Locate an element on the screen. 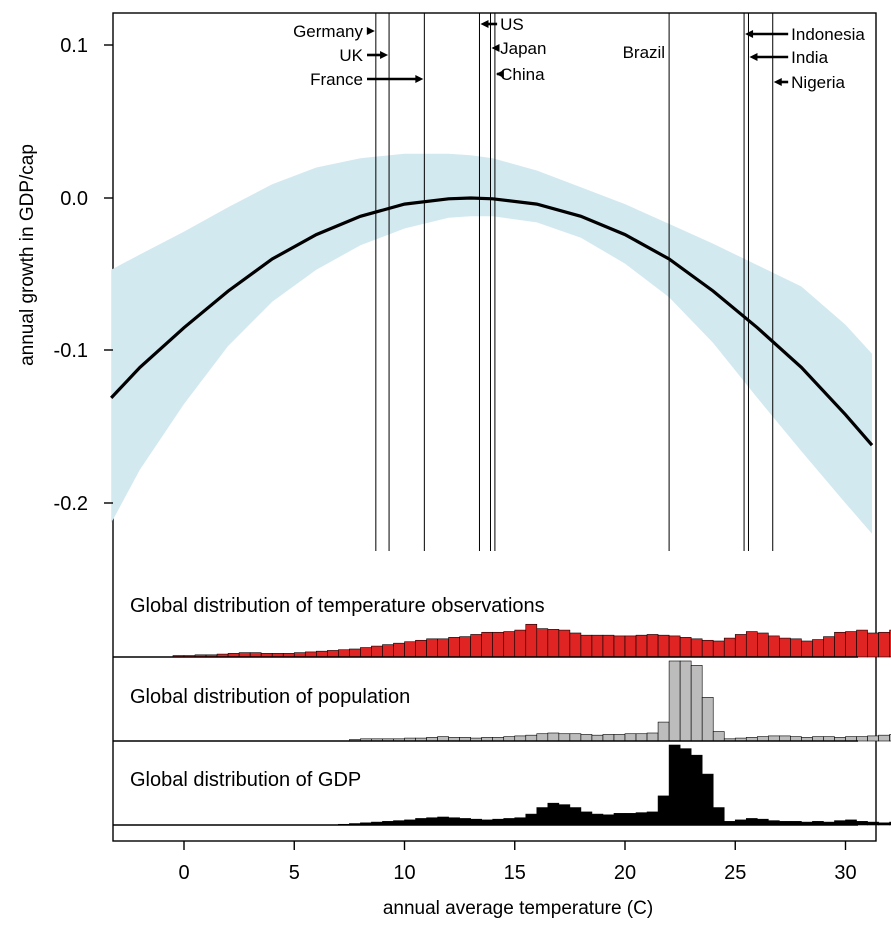 This screenshot has width=891, height=928. x-tick-label: 0 is located at coordinates (183, 873).